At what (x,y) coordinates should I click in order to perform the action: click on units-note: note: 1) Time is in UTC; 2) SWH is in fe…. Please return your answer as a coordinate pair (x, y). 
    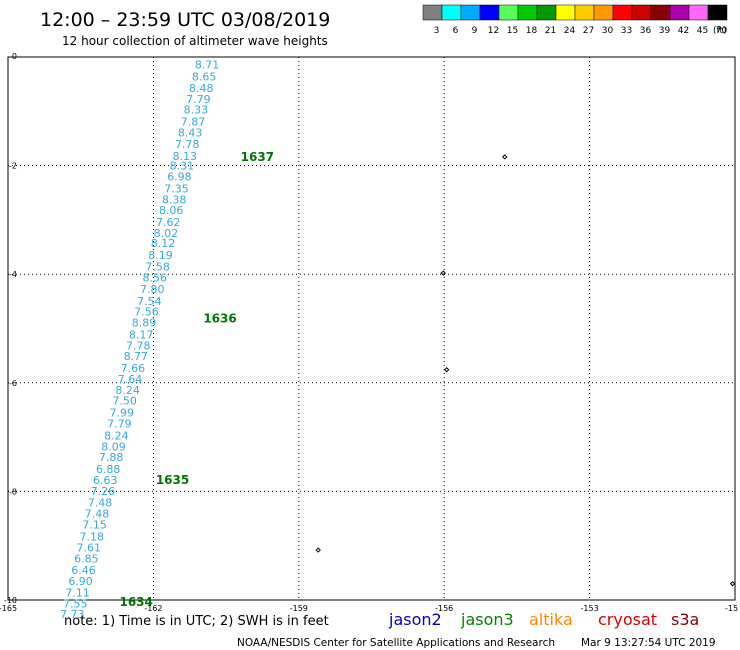
    Looking at the image, I should click on (196, 621).